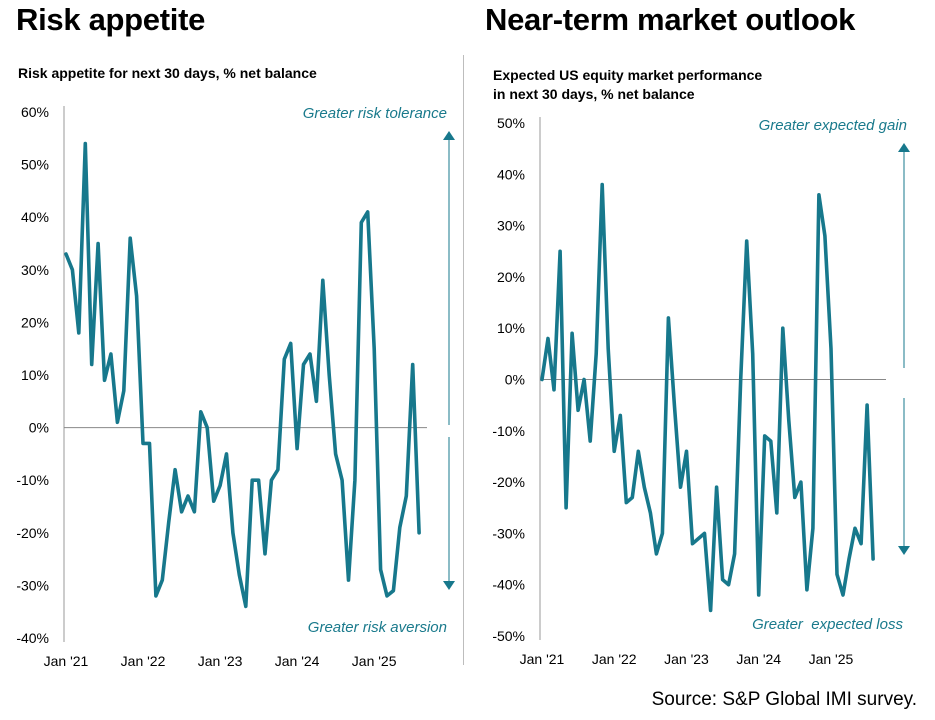 The image size is (935, 720). I want to click on panel-divider, so click(463, 360).